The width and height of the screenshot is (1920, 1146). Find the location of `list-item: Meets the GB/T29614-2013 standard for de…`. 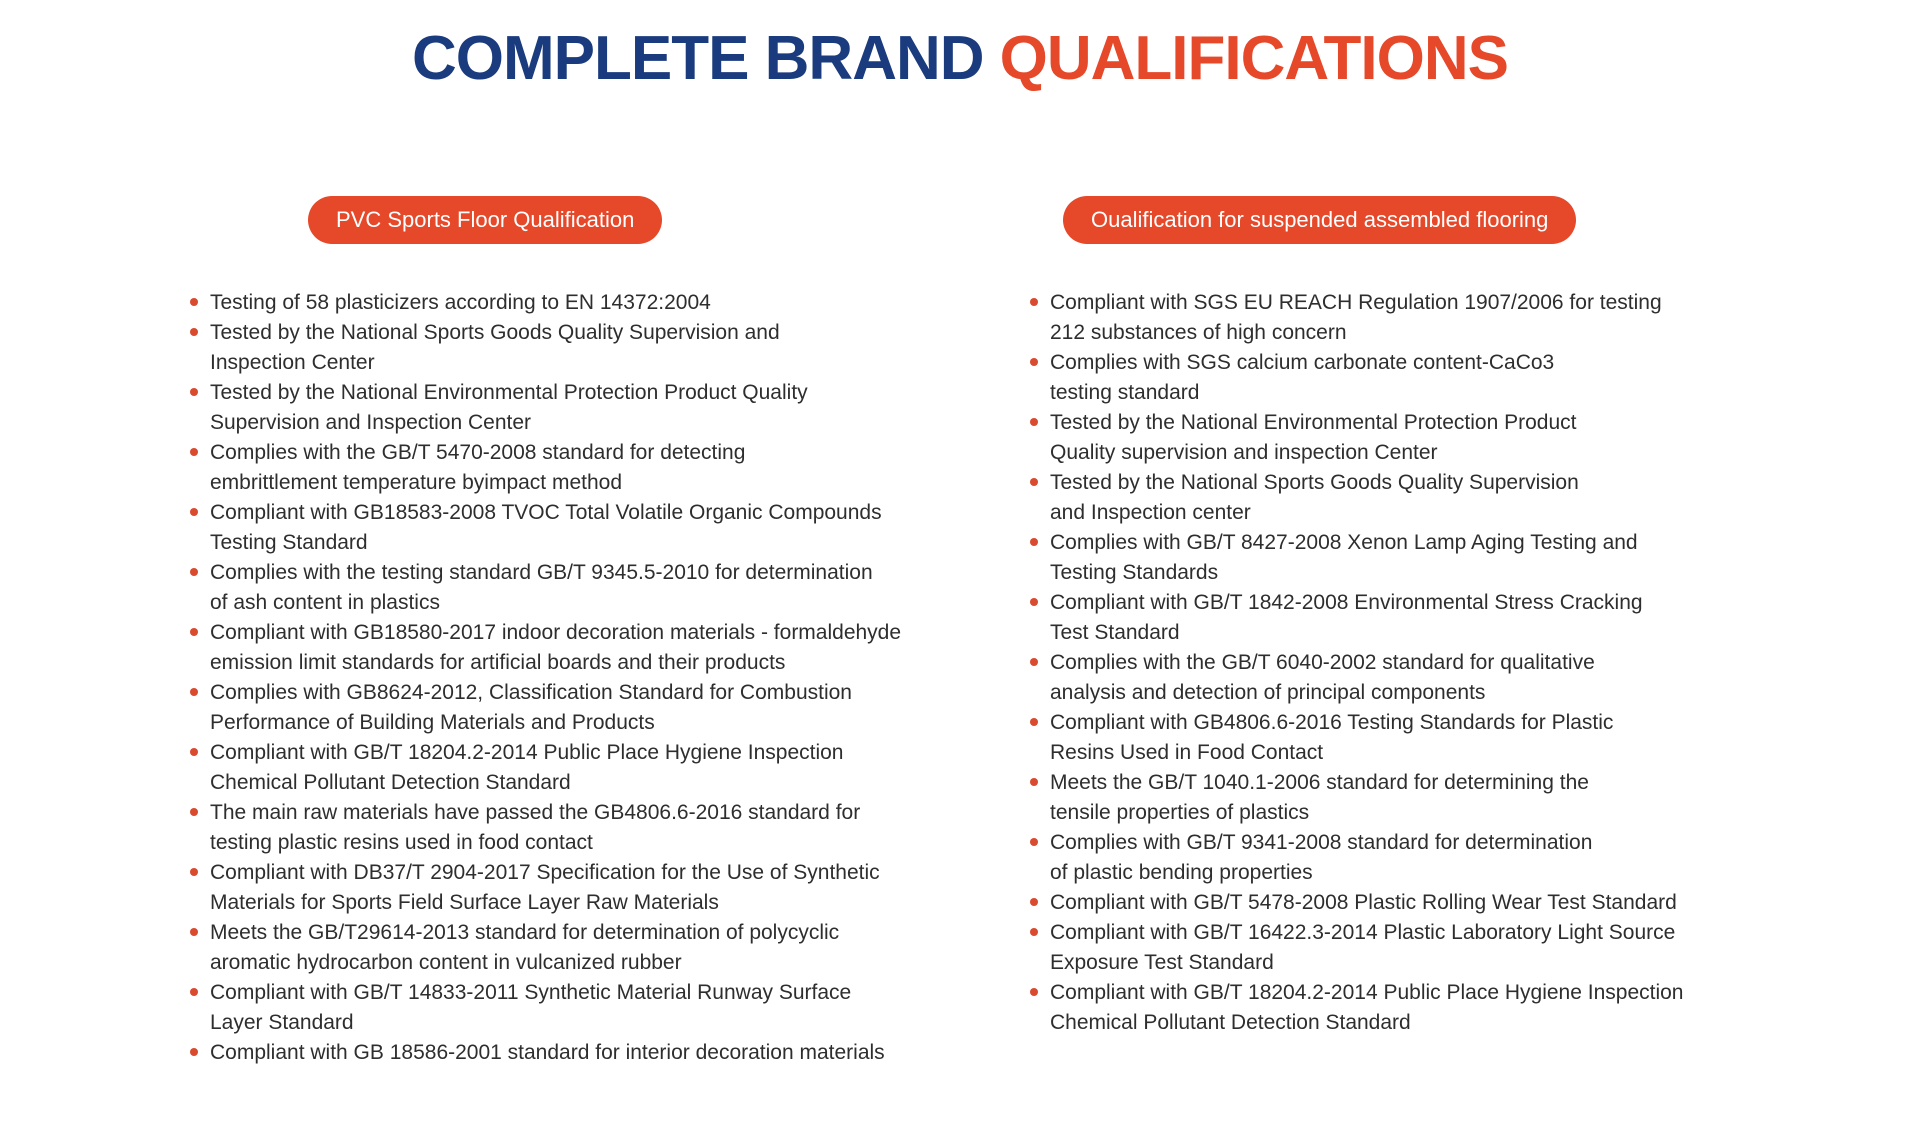

list-item: Meets the GB/T29614-2013 standard for de… is located at coordinates (590, 948).